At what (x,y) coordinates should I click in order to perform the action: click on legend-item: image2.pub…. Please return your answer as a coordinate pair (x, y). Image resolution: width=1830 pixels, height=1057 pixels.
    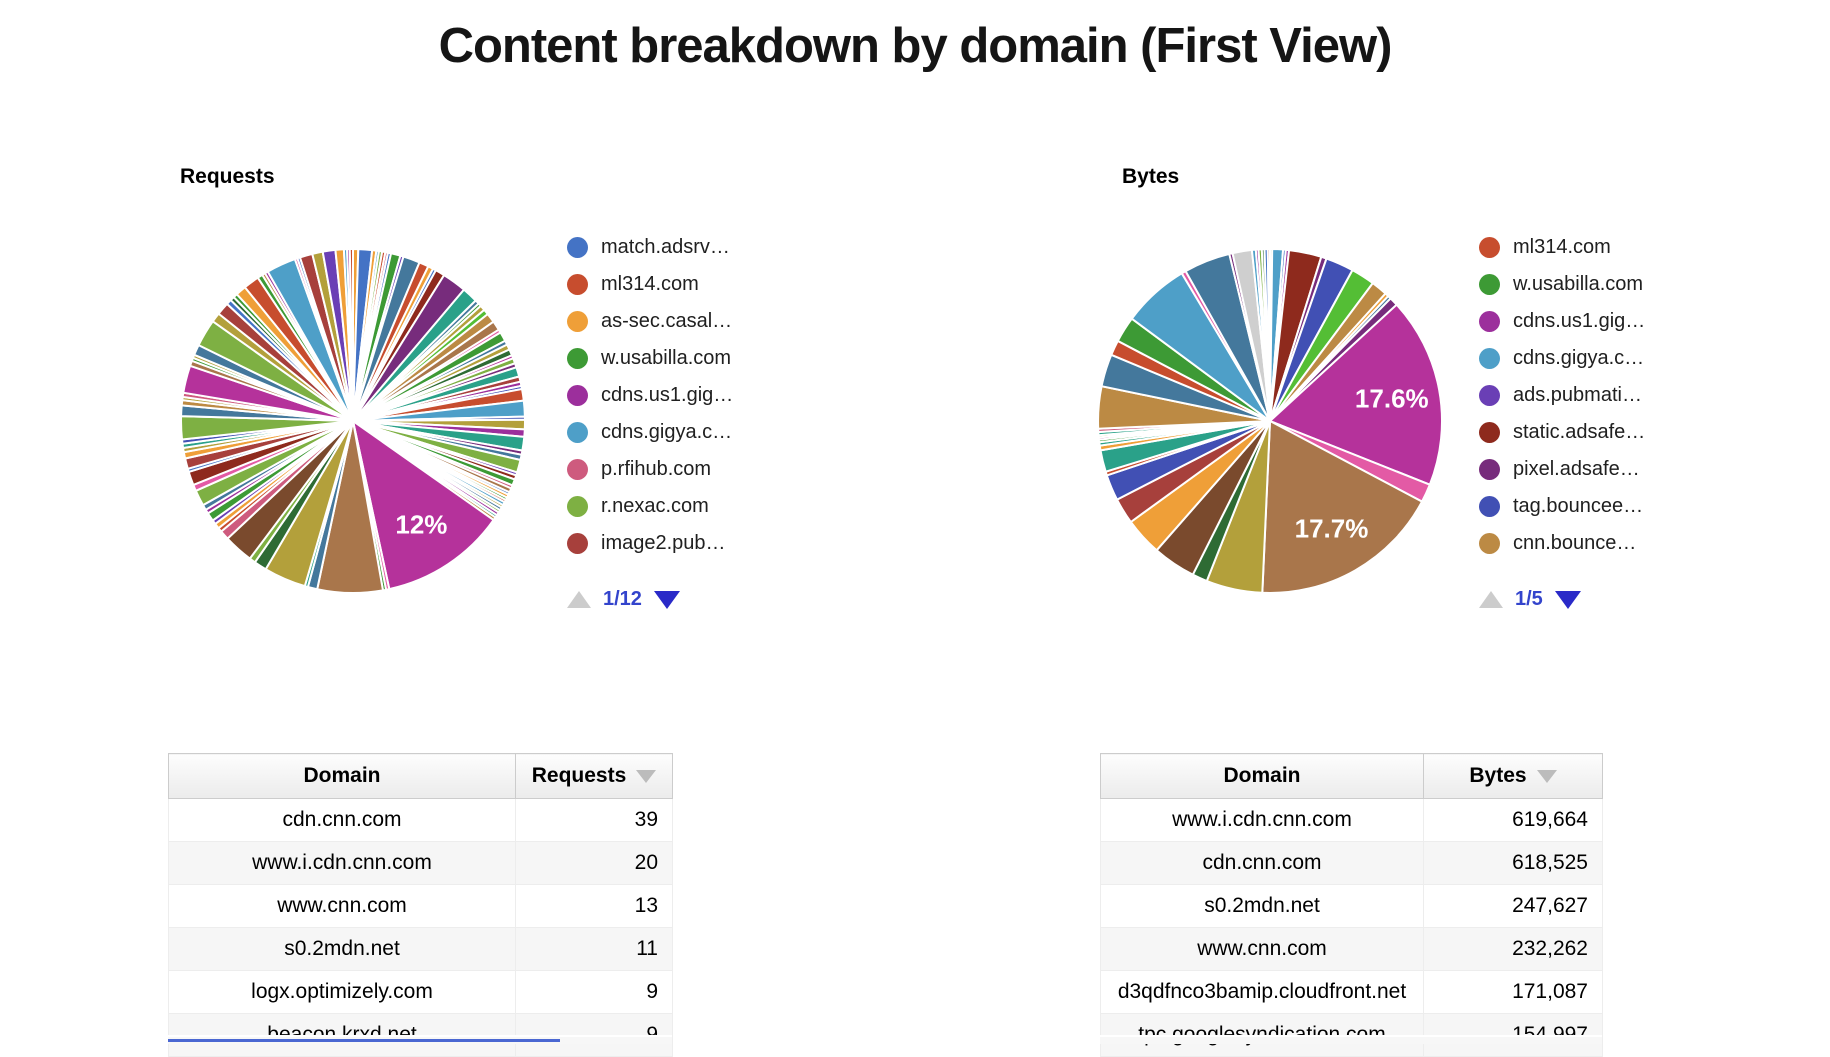
    Looking at the image, I should click on (682, 543).